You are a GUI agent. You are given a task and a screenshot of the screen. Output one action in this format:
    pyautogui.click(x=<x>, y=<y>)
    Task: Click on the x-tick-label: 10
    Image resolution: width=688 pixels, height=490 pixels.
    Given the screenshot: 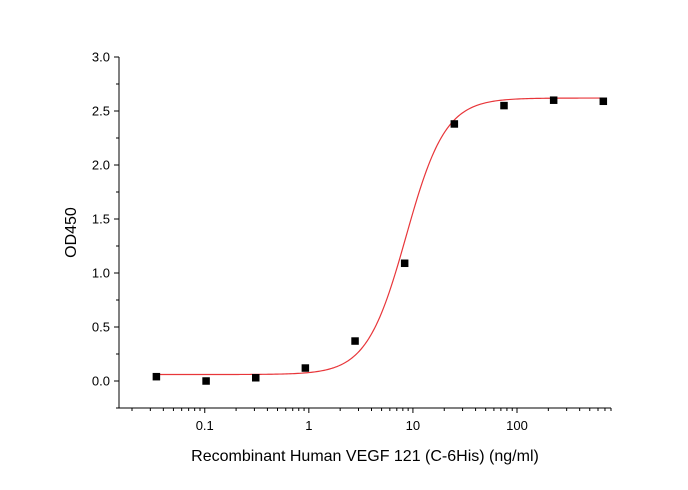 What is the action you would take?
    pyautogui.click(x=413, y=425)
    